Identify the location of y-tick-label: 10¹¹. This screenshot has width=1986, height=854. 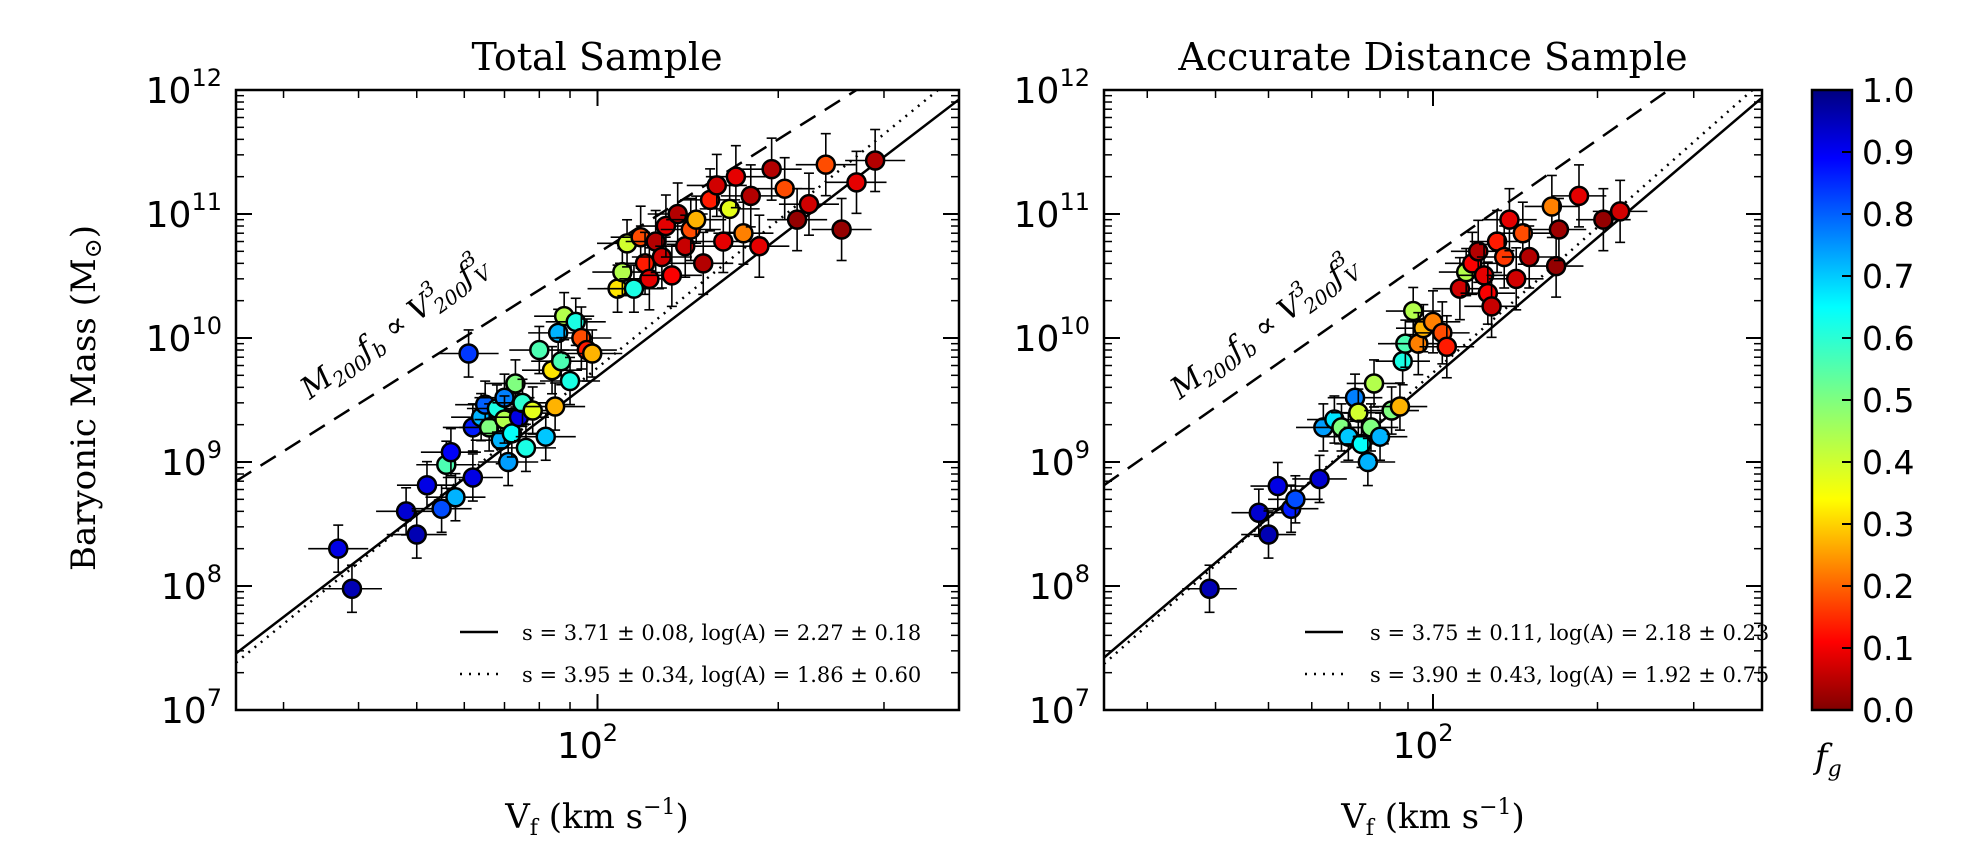
(1052, 212).